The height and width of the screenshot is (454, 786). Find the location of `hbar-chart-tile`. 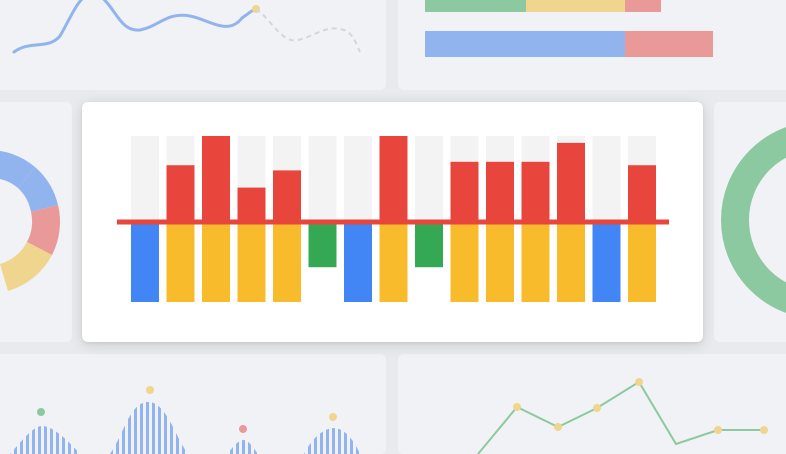

hbar-chart-tile is located at coordinates (592, 45).